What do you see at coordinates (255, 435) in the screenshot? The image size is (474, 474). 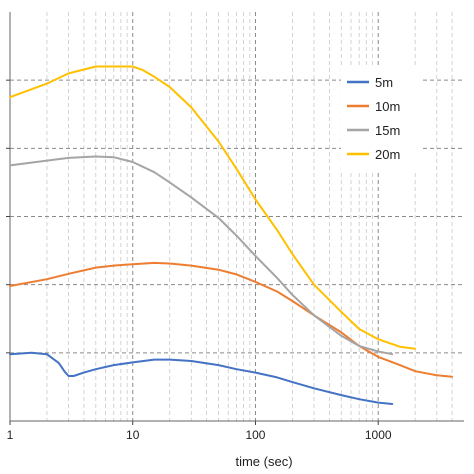 I see `x-tick-label: 100` at bounding box center [255, 435].